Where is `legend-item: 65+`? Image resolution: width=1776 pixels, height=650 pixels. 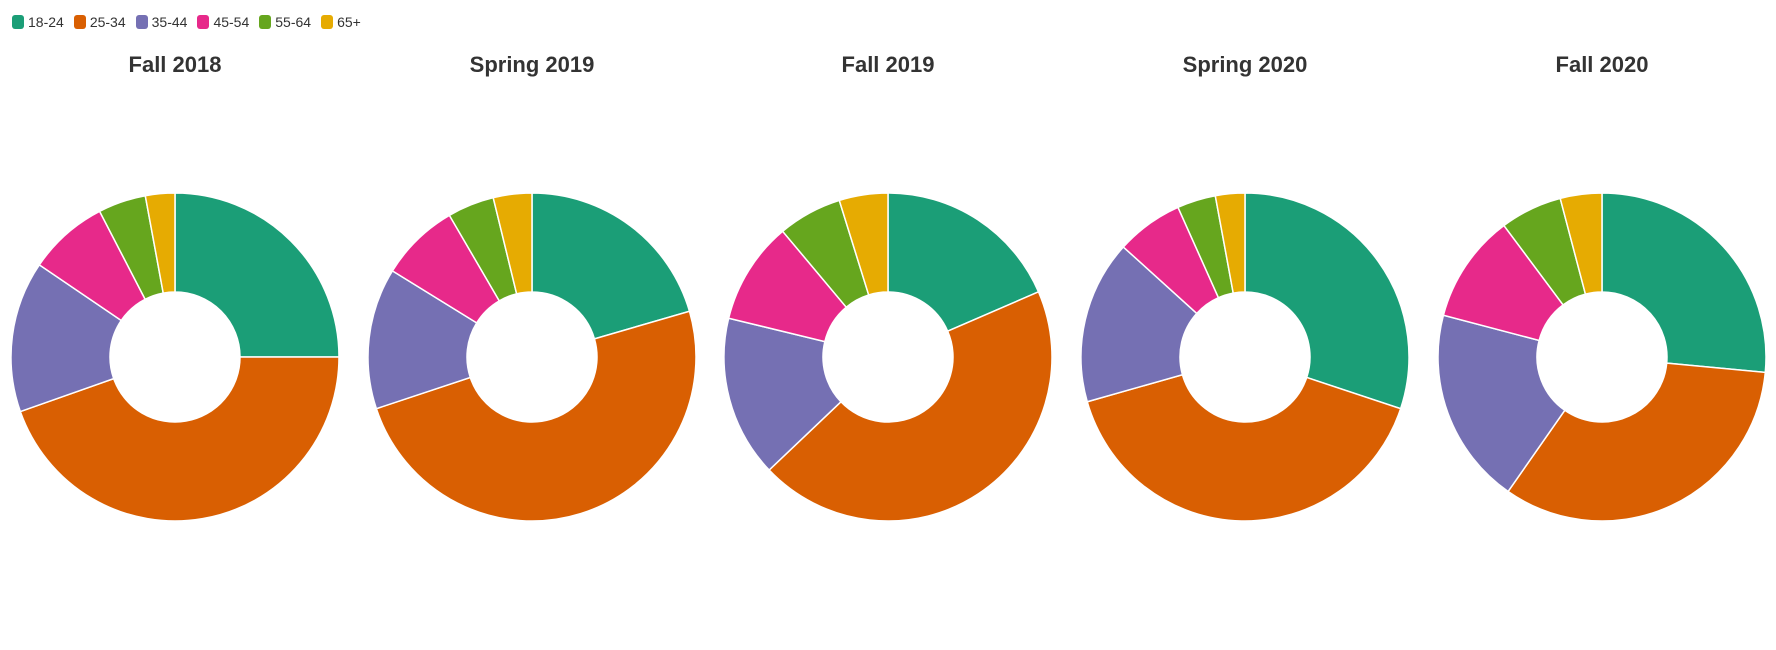
legend-item: 65+ is located at coordinates (341, 22).